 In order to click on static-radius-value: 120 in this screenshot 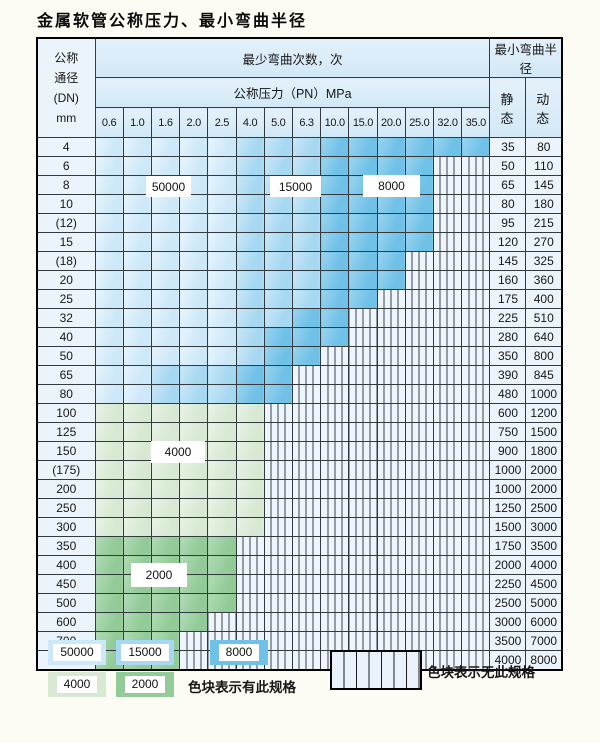, I will do `click(508, 242)`.